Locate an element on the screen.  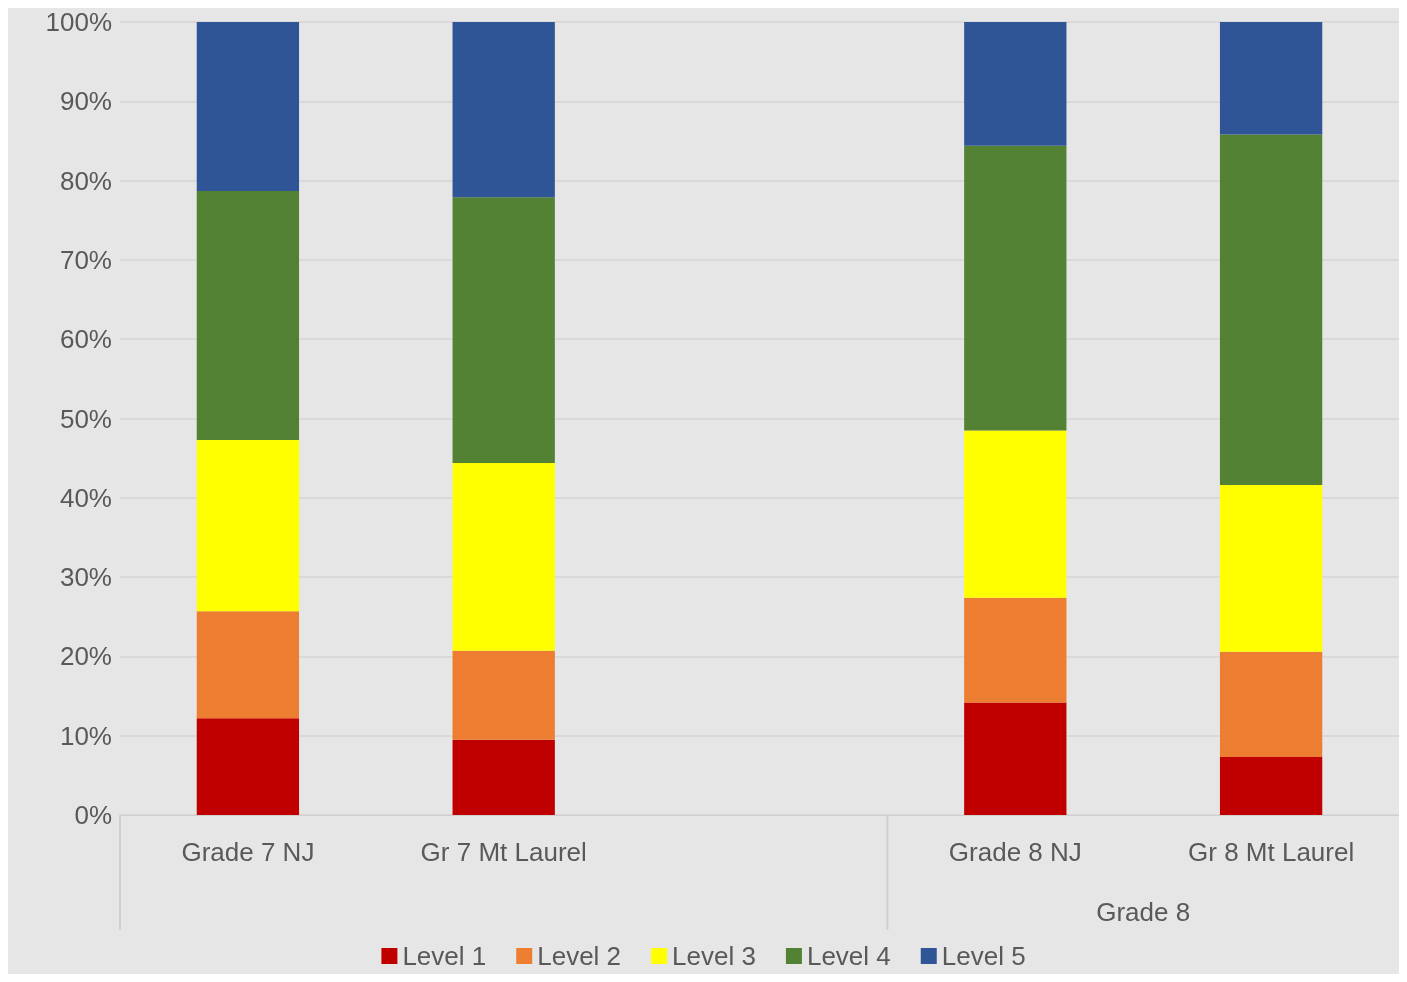
legend-label: Level 3 is located at coordinates (714, 956).